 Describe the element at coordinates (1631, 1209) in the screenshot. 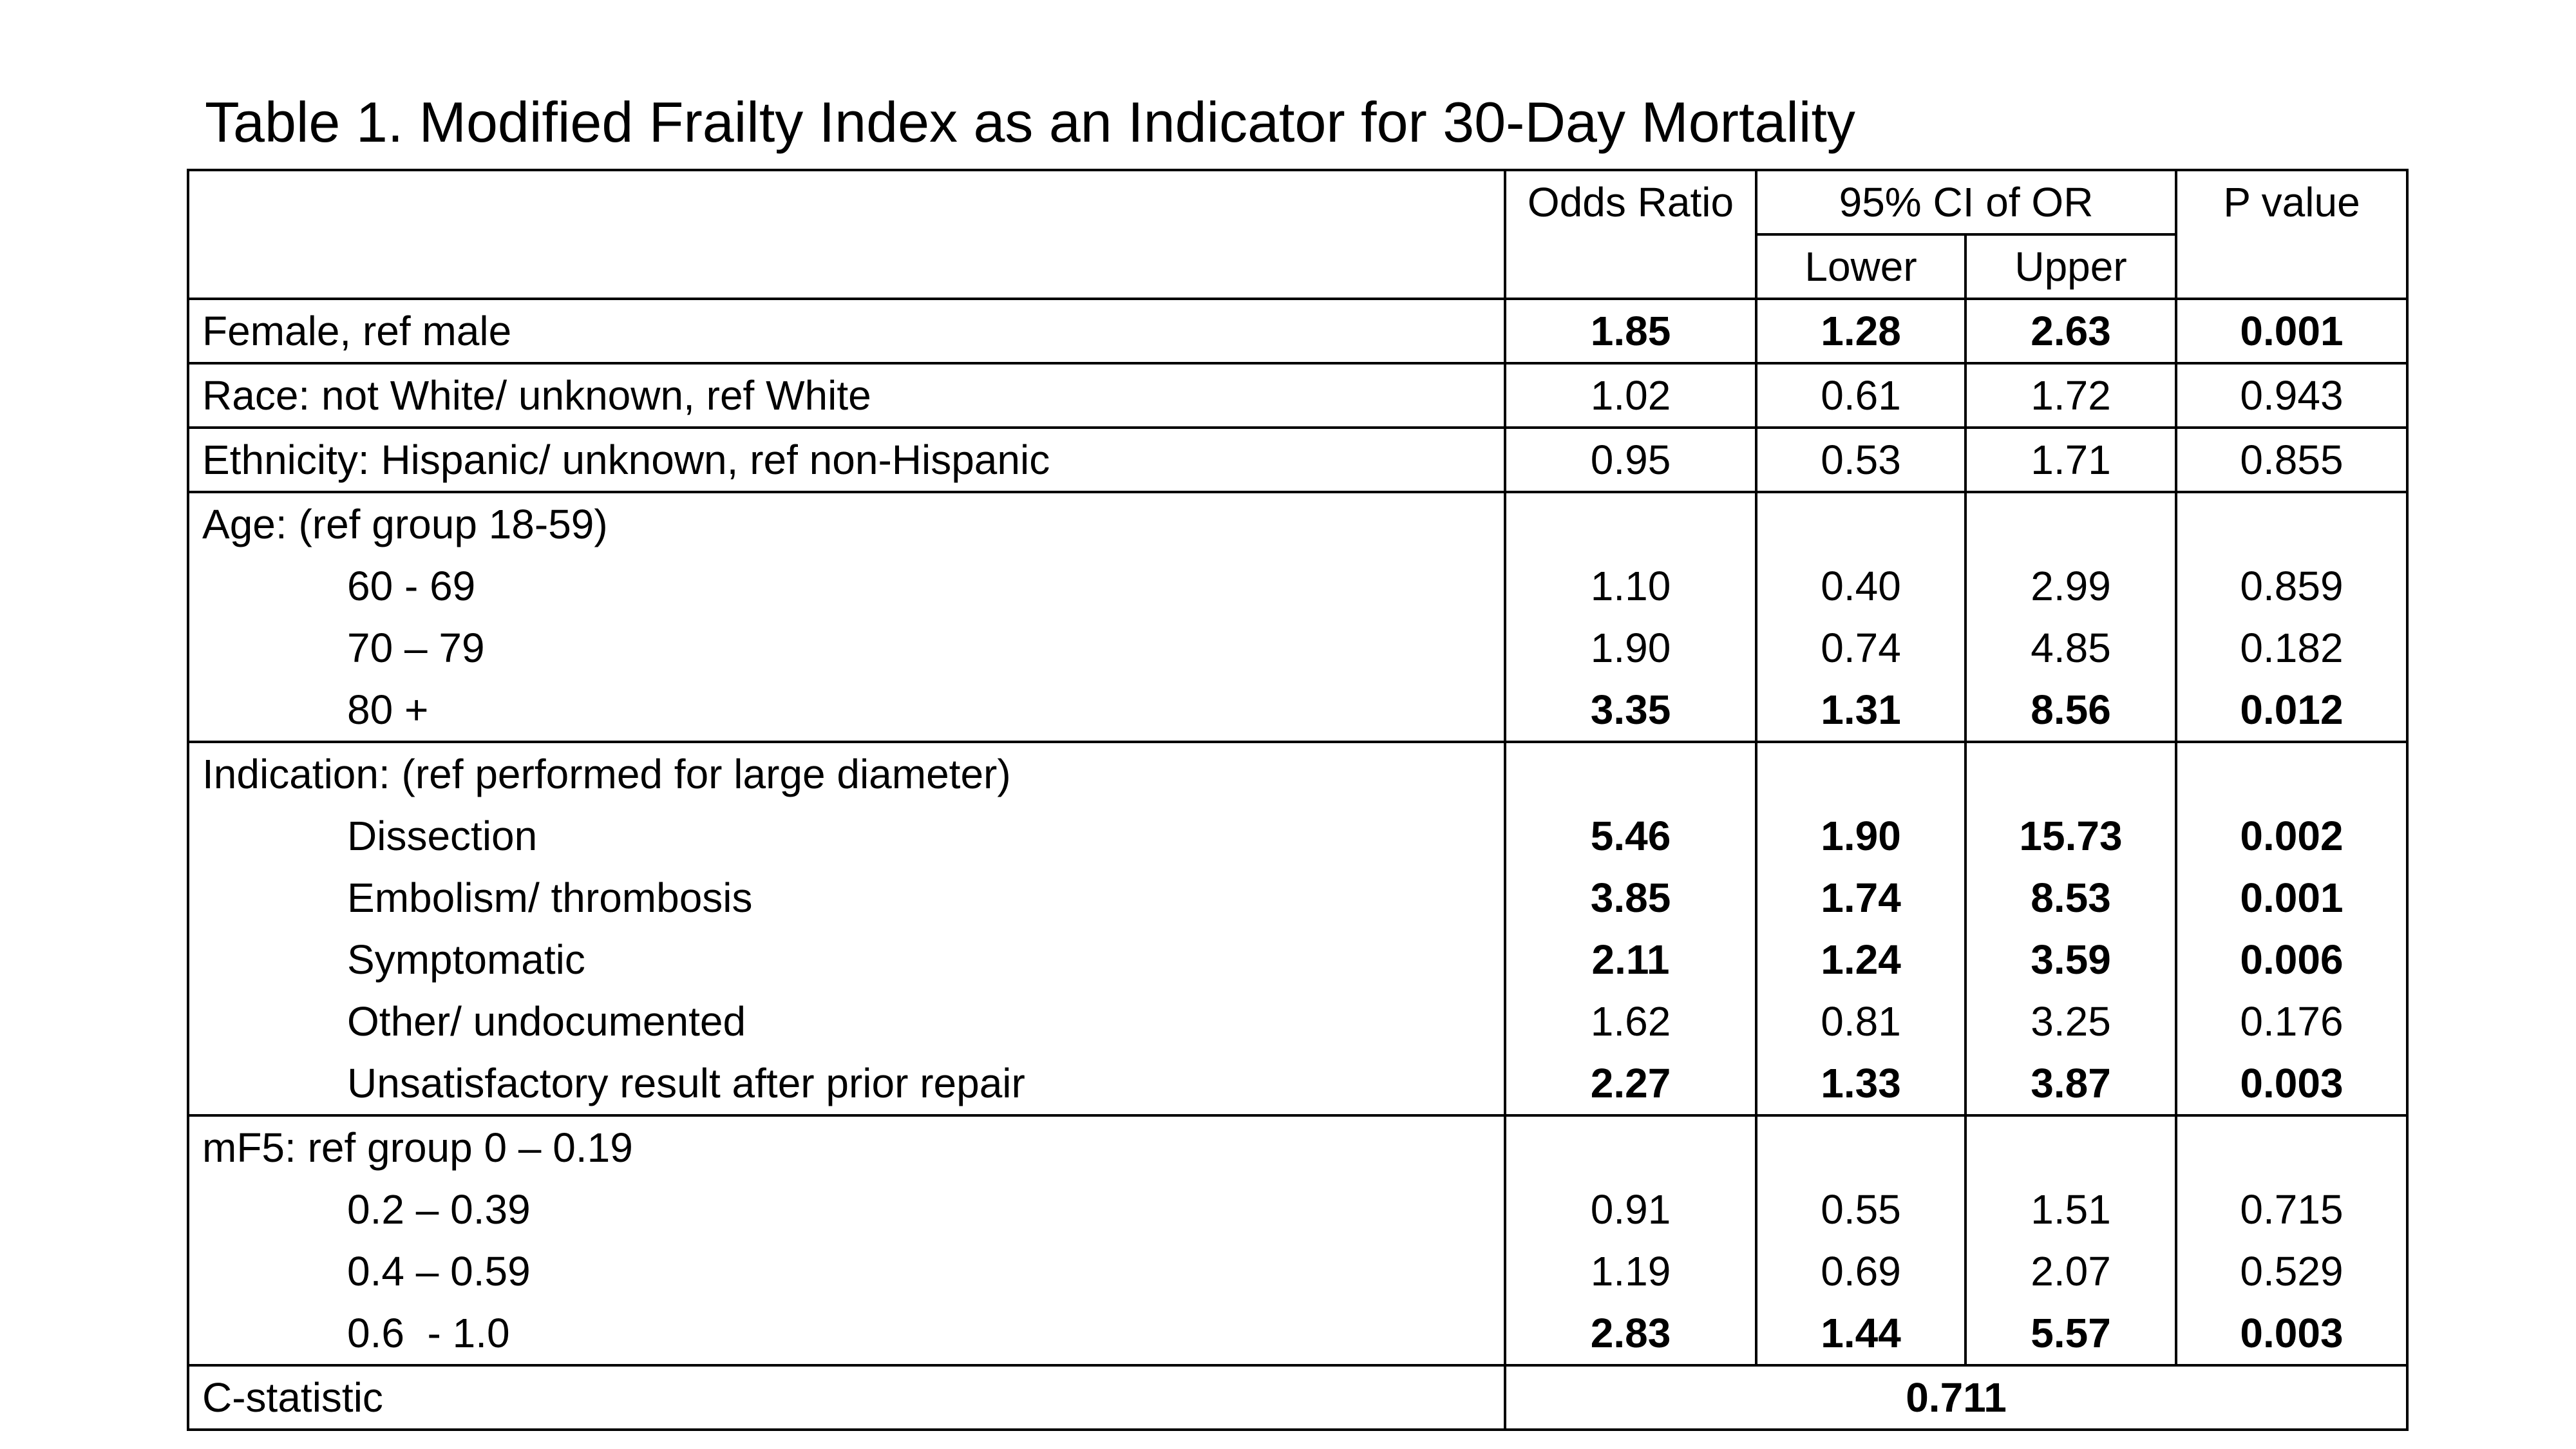

I see `odds-ratio-cell: 0.91` at that location.